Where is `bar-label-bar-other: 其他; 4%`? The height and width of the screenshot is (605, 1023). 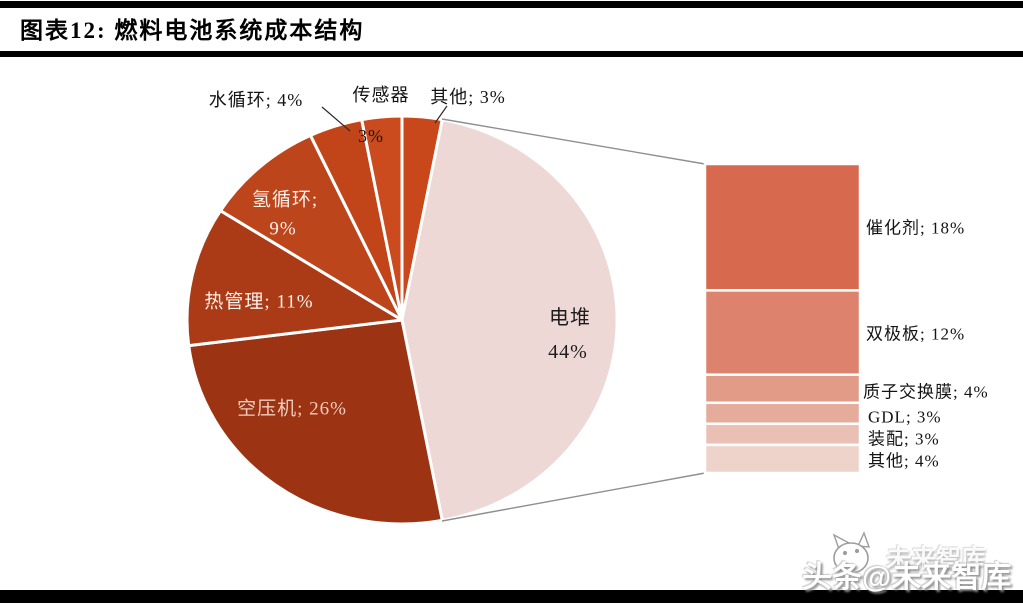
bar-label-bar-other: 其他; 4% is located at coordinates (904, 461).